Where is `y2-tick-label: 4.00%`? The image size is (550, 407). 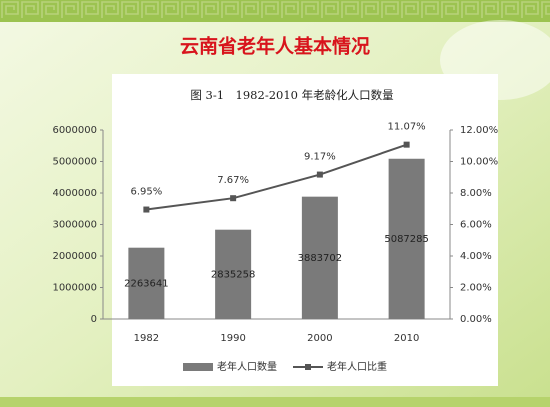
y2-tick-label: 4.00% is located at coordinates (476, 256).